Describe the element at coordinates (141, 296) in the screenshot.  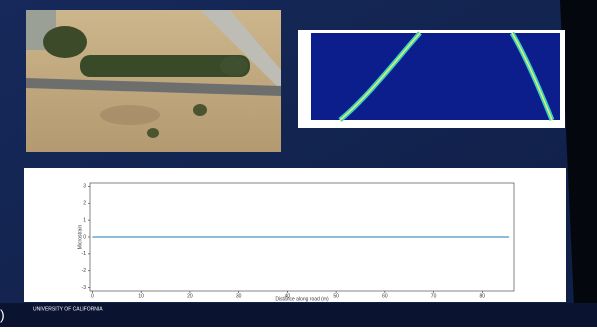
I see `x-tick-label: 10` at that location.